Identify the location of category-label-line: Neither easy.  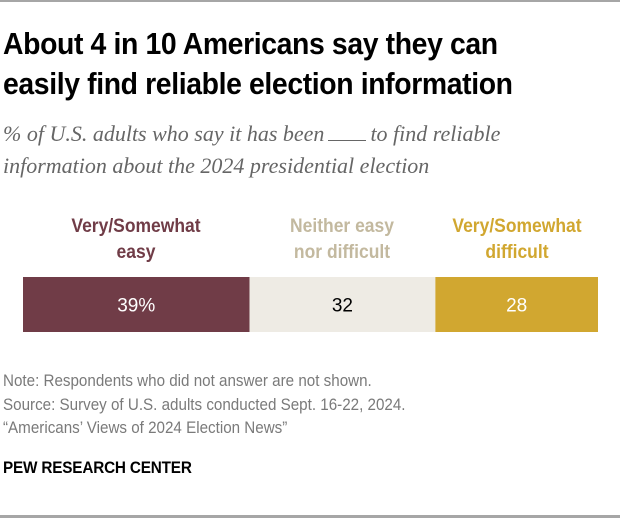
(342, 226).